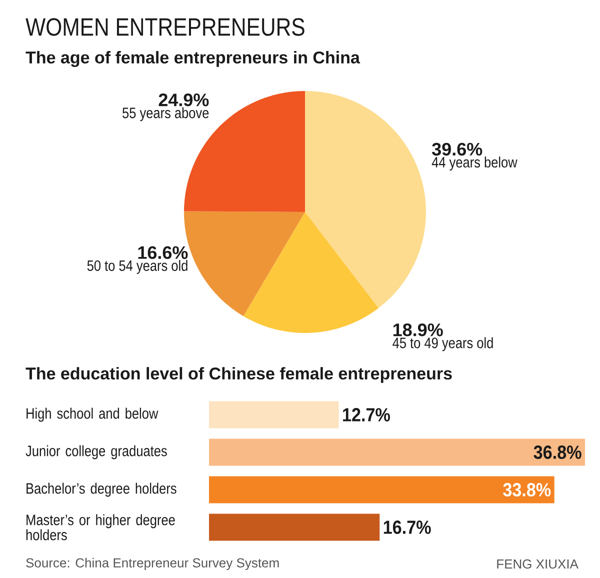 The height and width of the screenshot is (578, 600). What do you see at coordinates (96, 452) in the screenshot?
I see `y-tick-label: Junior college graduates` at bounding box center [96, 452].